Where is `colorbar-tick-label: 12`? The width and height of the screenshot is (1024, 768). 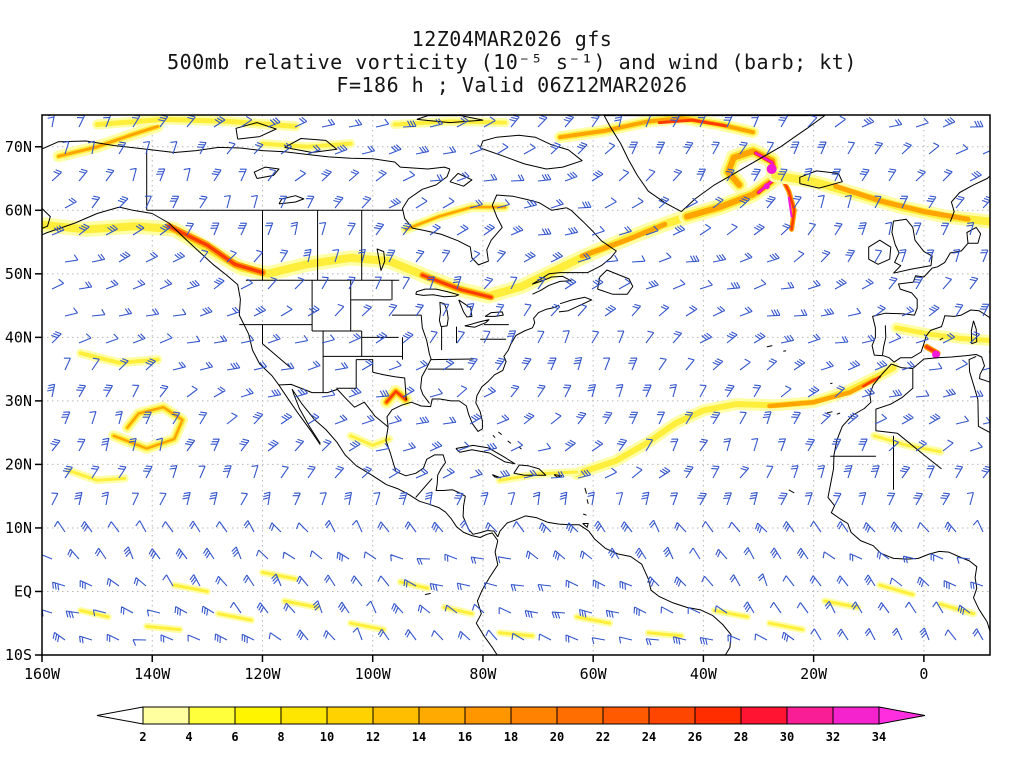
colorbar-tick-label: 12 is located at coordinates (373, 737).